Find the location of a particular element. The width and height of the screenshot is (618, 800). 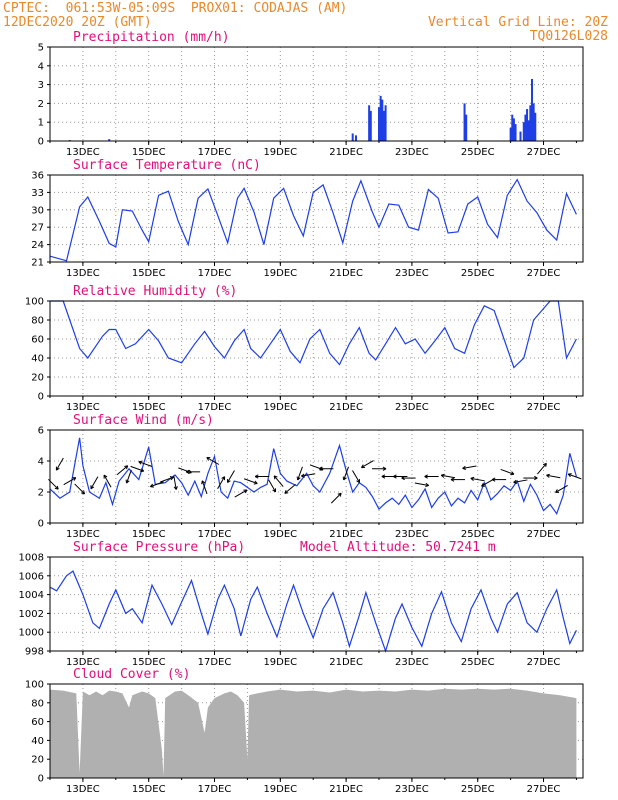

header-grid-note: Vertical Grid Line: 20Z is located at coordinates (517, 22).